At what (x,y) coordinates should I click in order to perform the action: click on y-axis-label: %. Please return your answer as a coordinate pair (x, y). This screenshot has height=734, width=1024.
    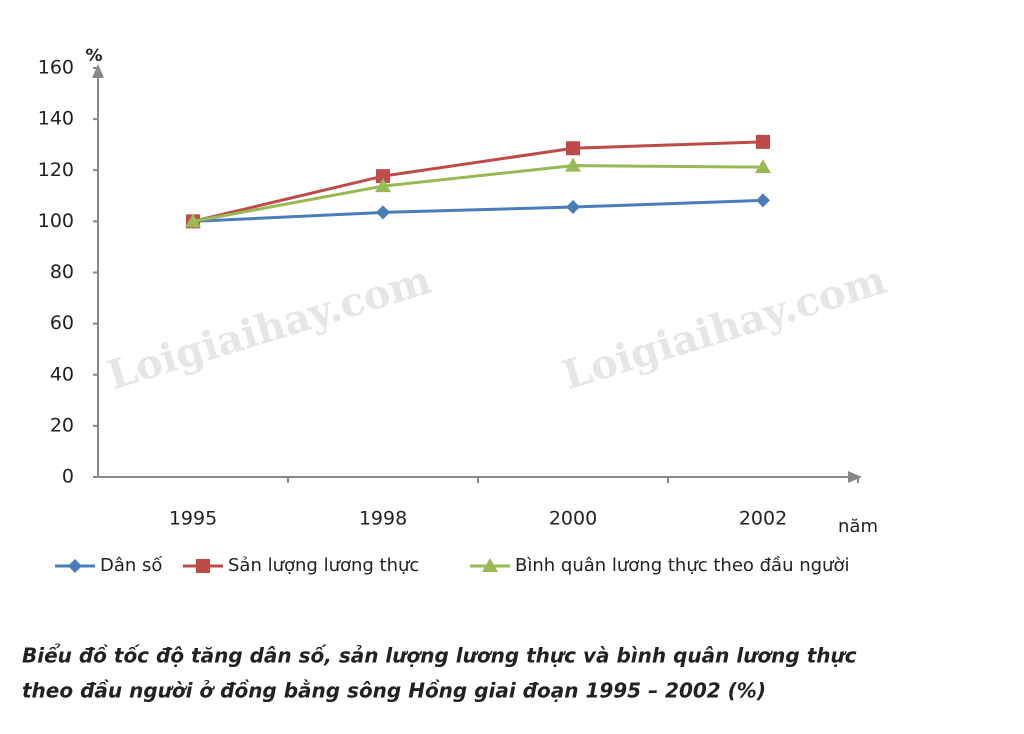
    Looking at the image, I should click on (93, 56).